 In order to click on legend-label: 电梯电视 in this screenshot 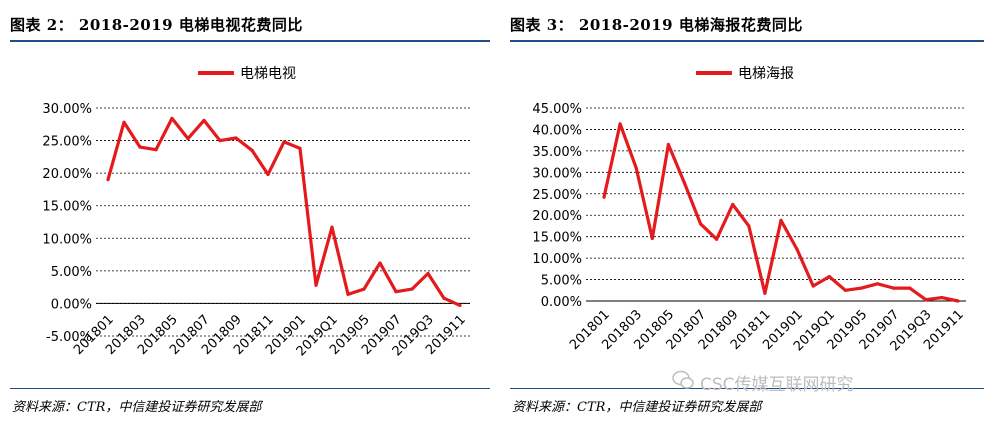, I will do `click(268, 74)`.